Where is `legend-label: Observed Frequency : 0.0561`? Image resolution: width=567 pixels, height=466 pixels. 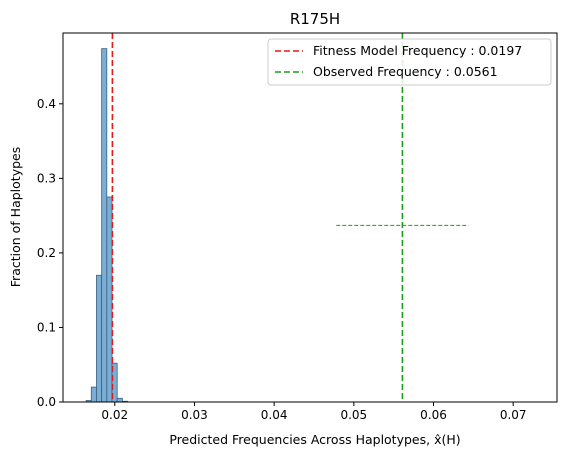
legend-label: Observed Frequency : 0.0561 is located at coordinates (405, 71).